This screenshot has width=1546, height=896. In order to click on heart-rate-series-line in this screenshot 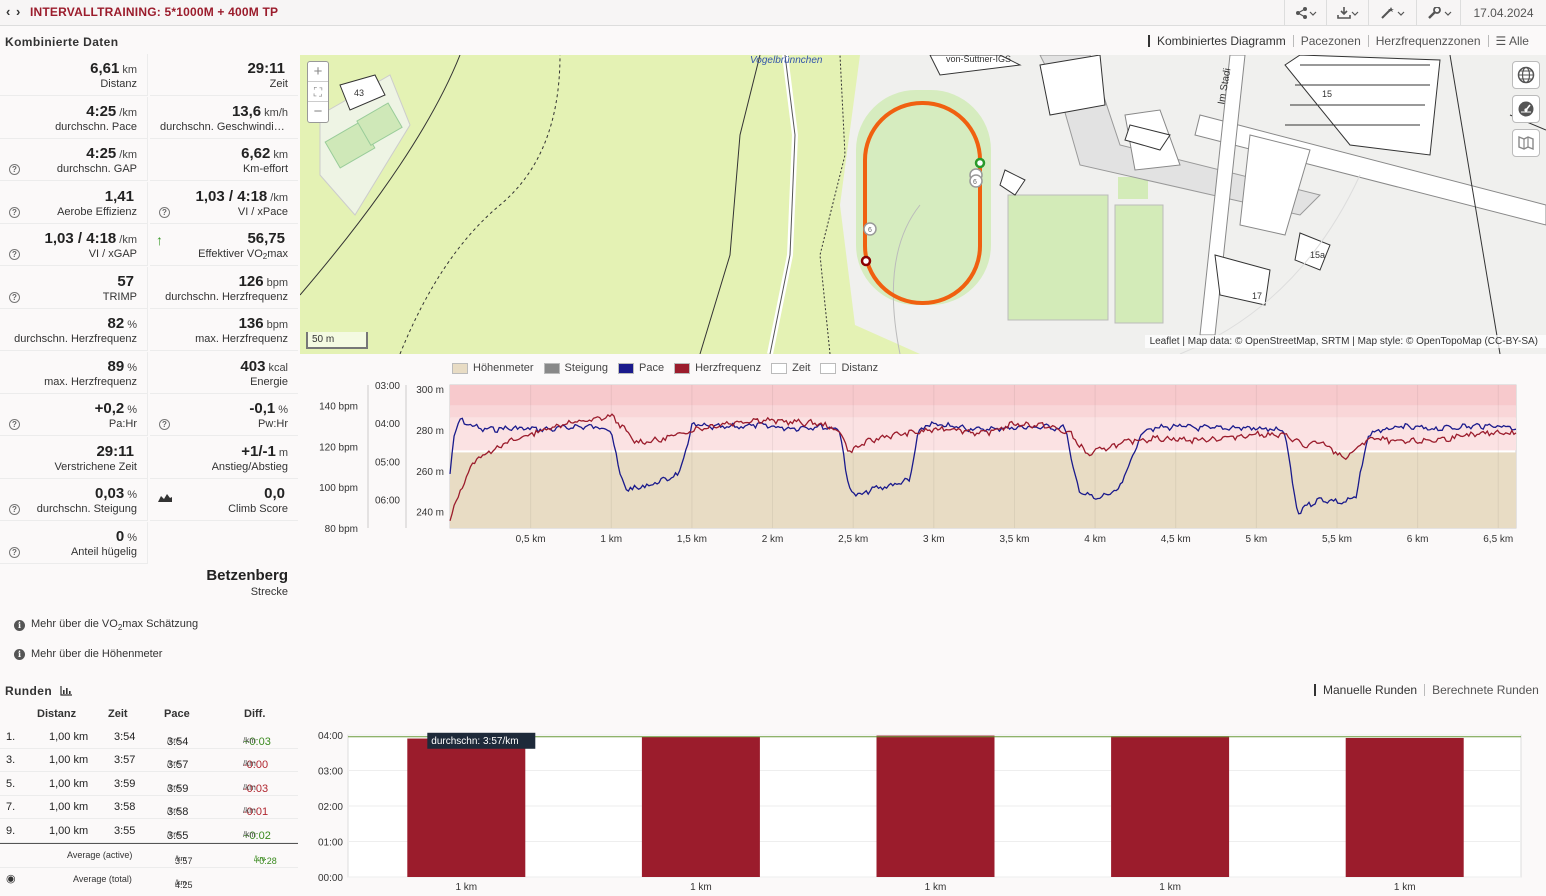, I will do `click(983, 467)`.